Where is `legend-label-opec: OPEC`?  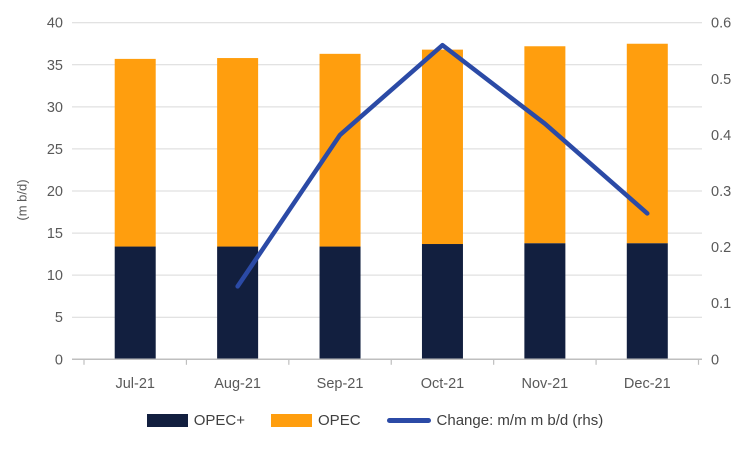 legend-label-opec: OPEC is located at coordinates (339, 420).